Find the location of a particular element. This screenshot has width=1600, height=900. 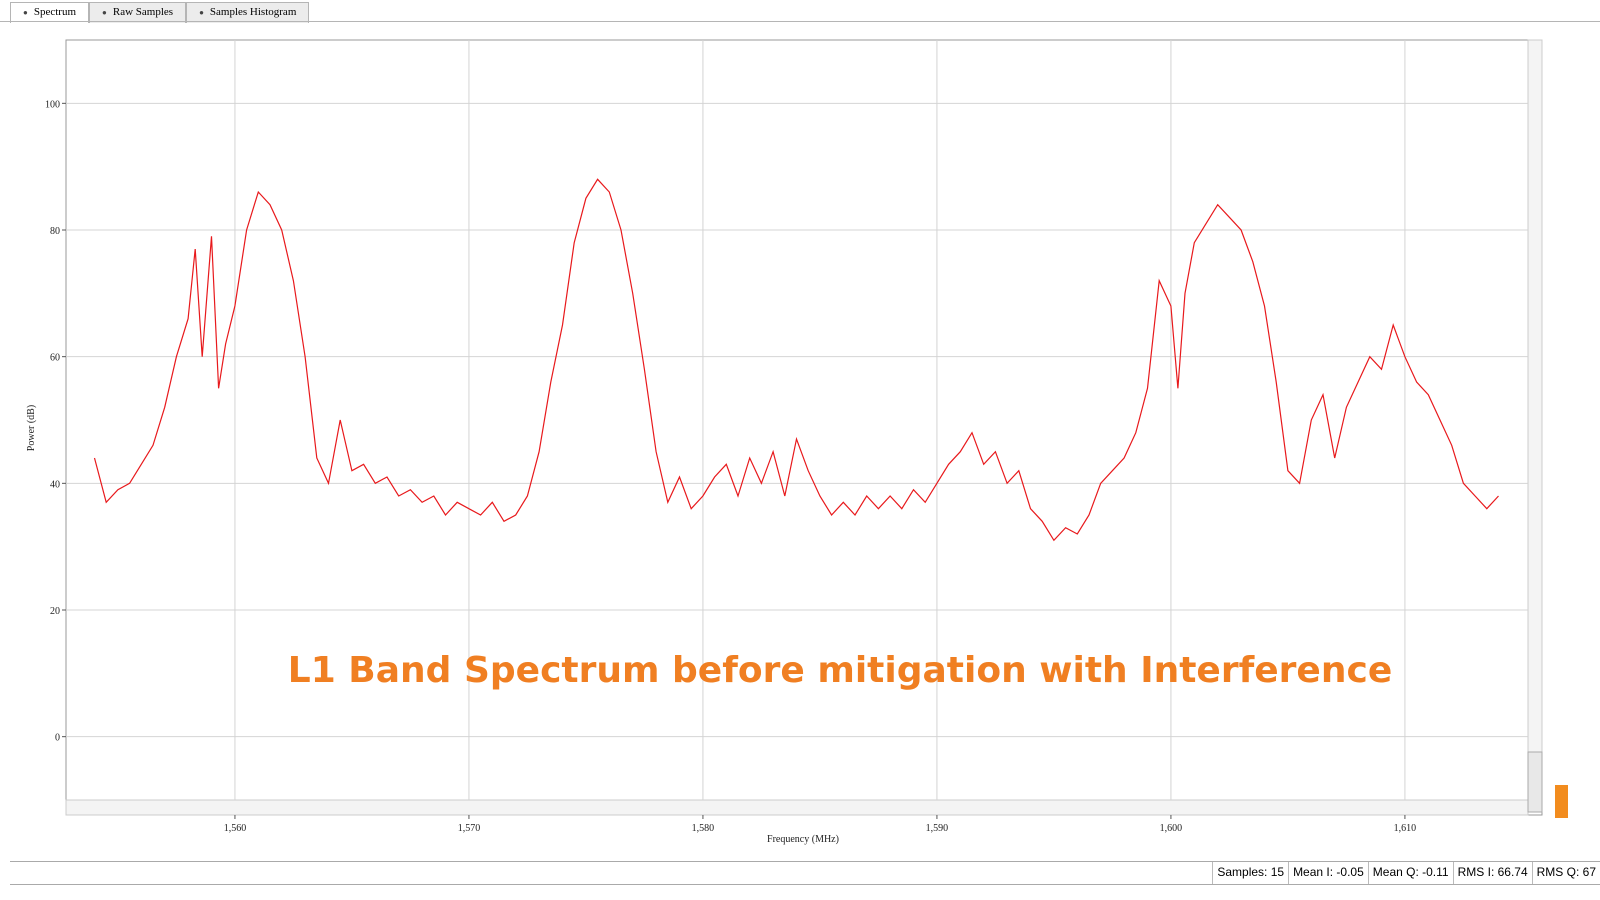

y-axis-label: Power (dB) is located at coordinates (31, 428).